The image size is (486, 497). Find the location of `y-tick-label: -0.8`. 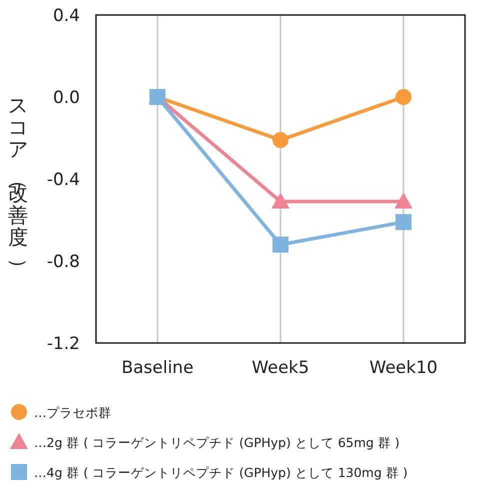

y-tick-label: -0.8 is located at coordinates (63, 262).